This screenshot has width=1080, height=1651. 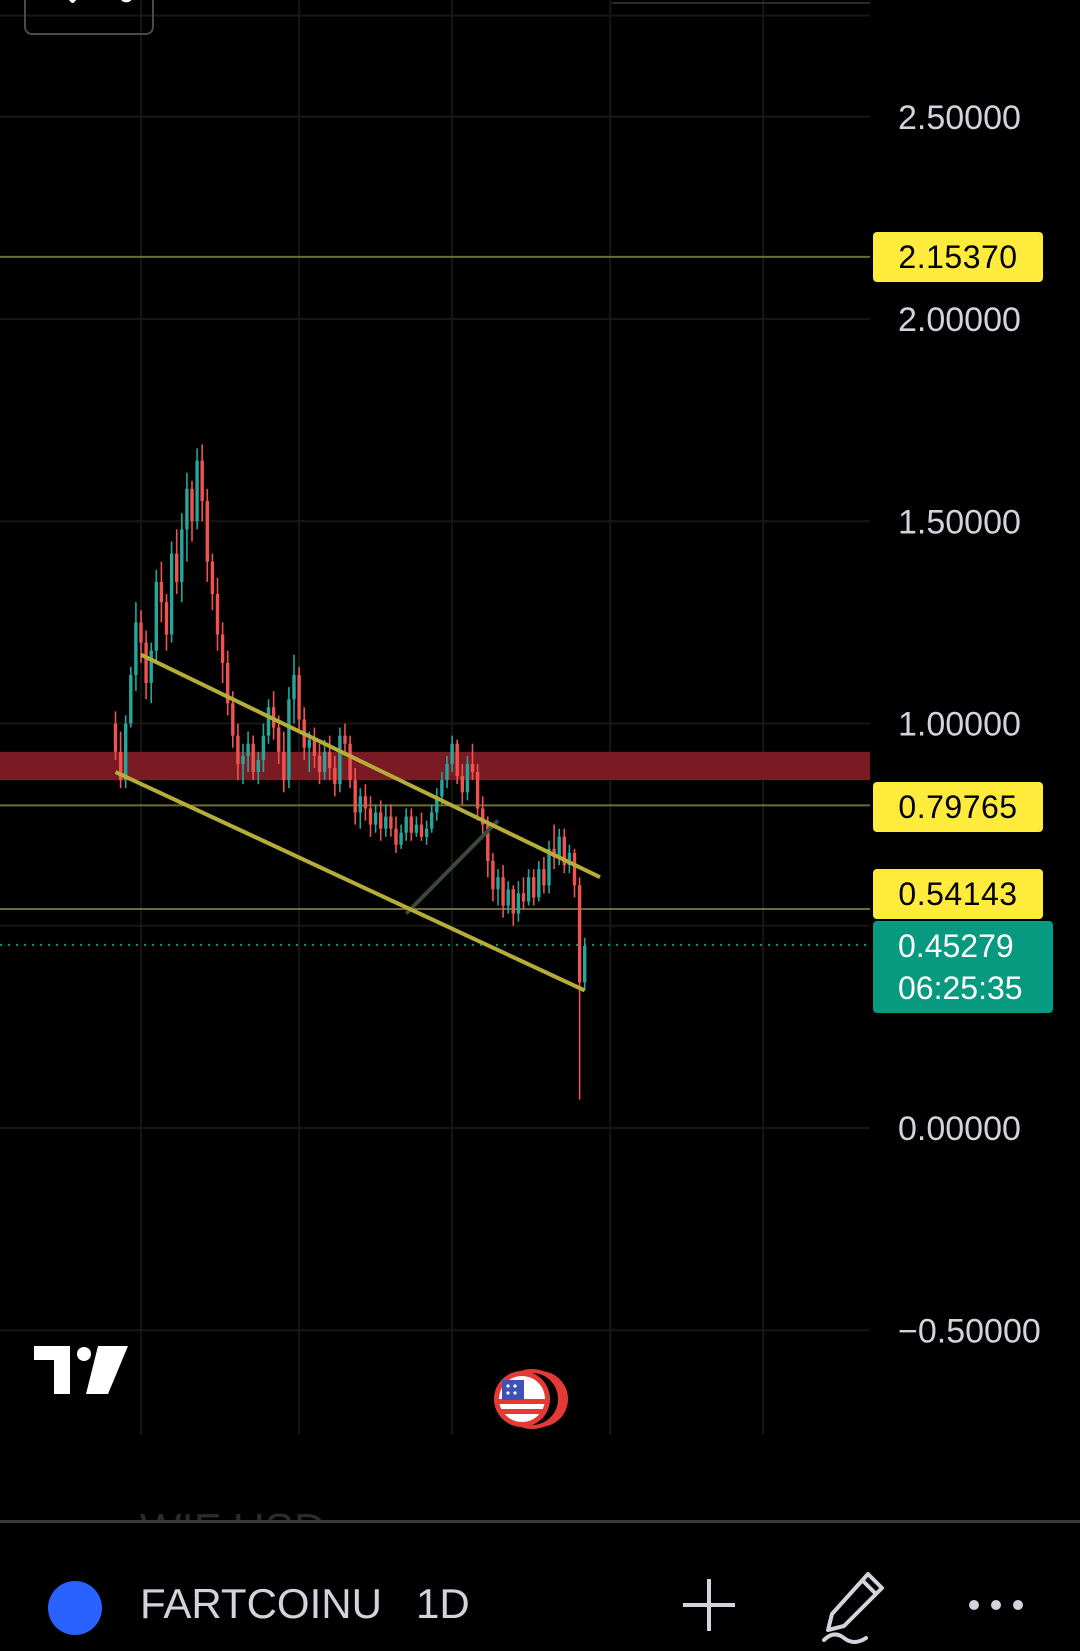 What do you see at coordinates (956, 946) in the screenshot?
I see `current-price-value: 0.45279` at bounding box center [956, 946].